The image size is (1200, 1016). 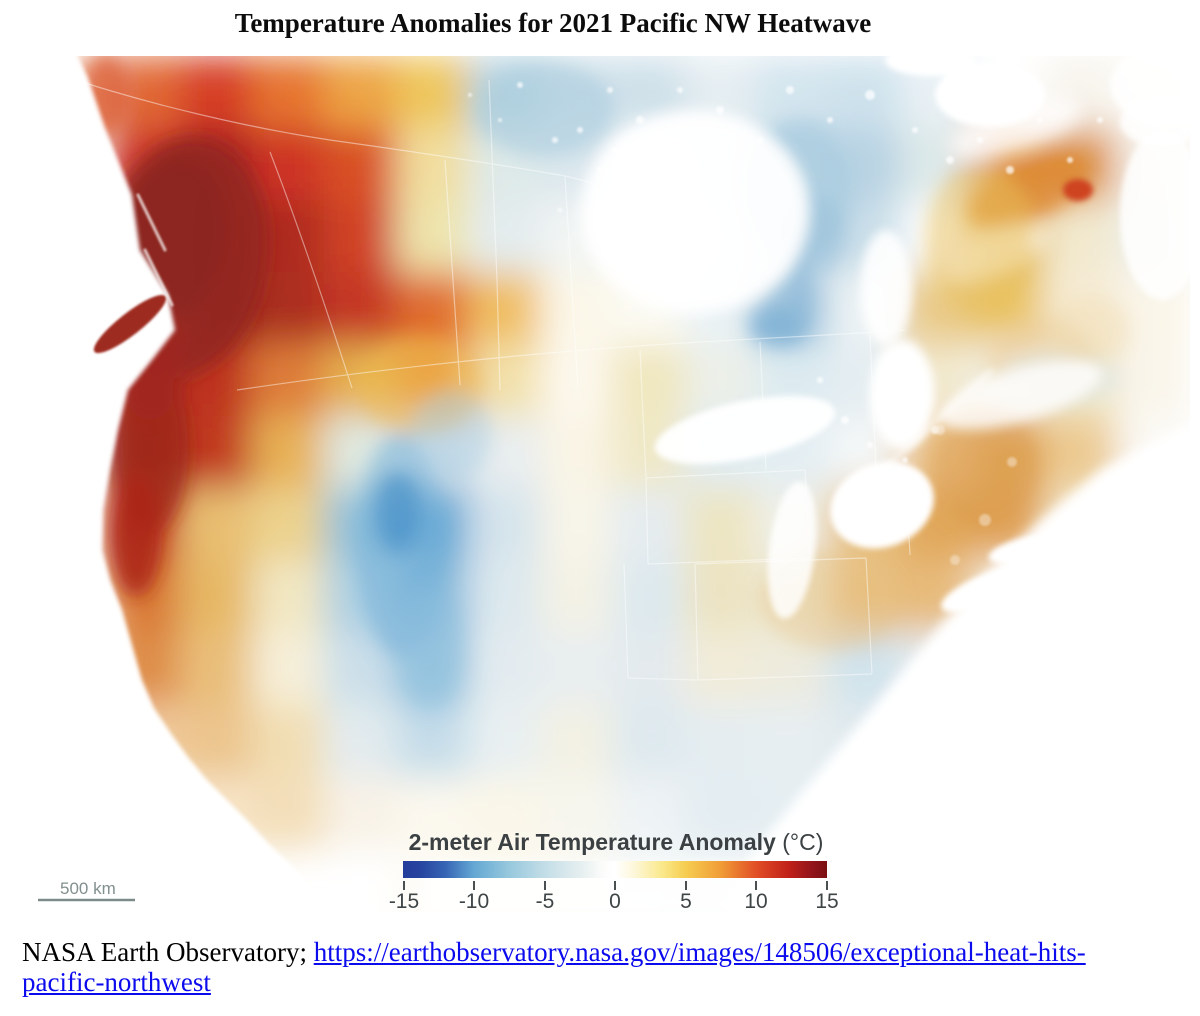 What do you see at coordinates (615, 901) in the screenshot?
I see `svg-text: 0` at bounding box center [615, 901].